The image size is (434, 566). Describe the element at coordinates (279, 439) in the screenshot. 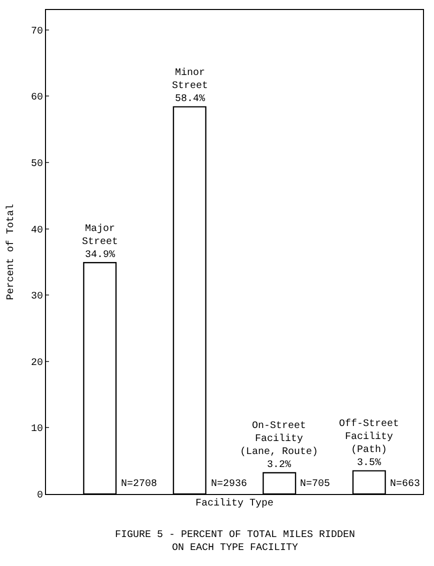

I see `x-tick-label: On-Street Facility (Lane, Route)` at that location.